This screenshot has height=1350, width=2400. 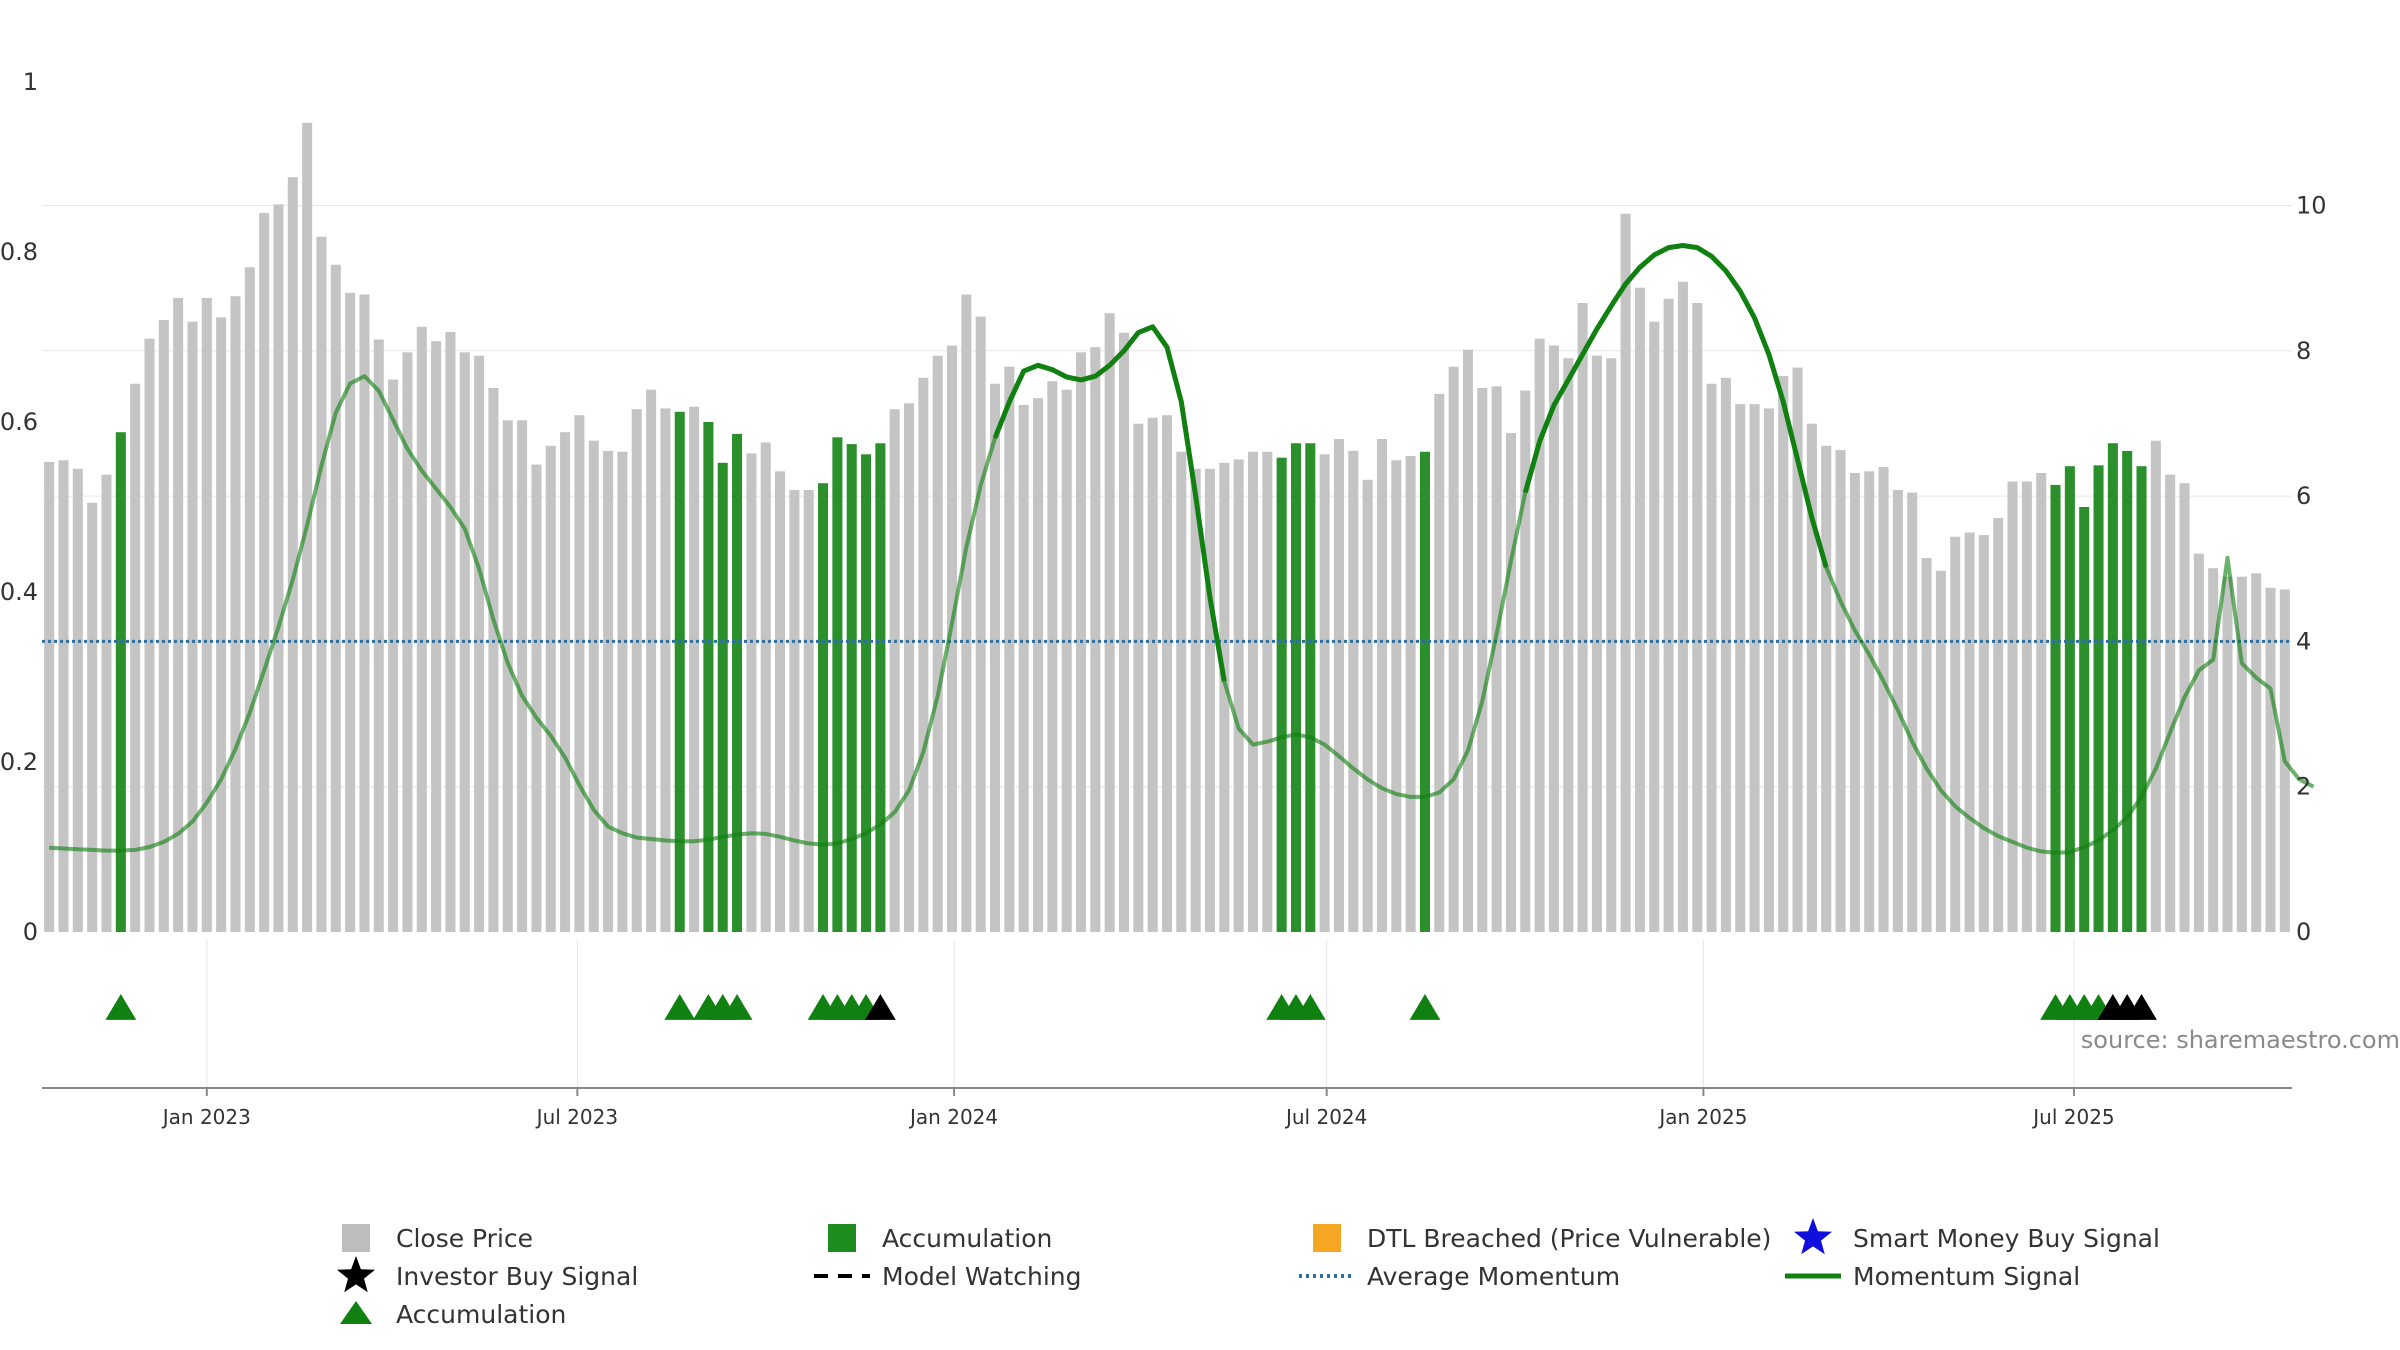 I want to click on legend-symbol-star, so click(x=1813, y=1236).